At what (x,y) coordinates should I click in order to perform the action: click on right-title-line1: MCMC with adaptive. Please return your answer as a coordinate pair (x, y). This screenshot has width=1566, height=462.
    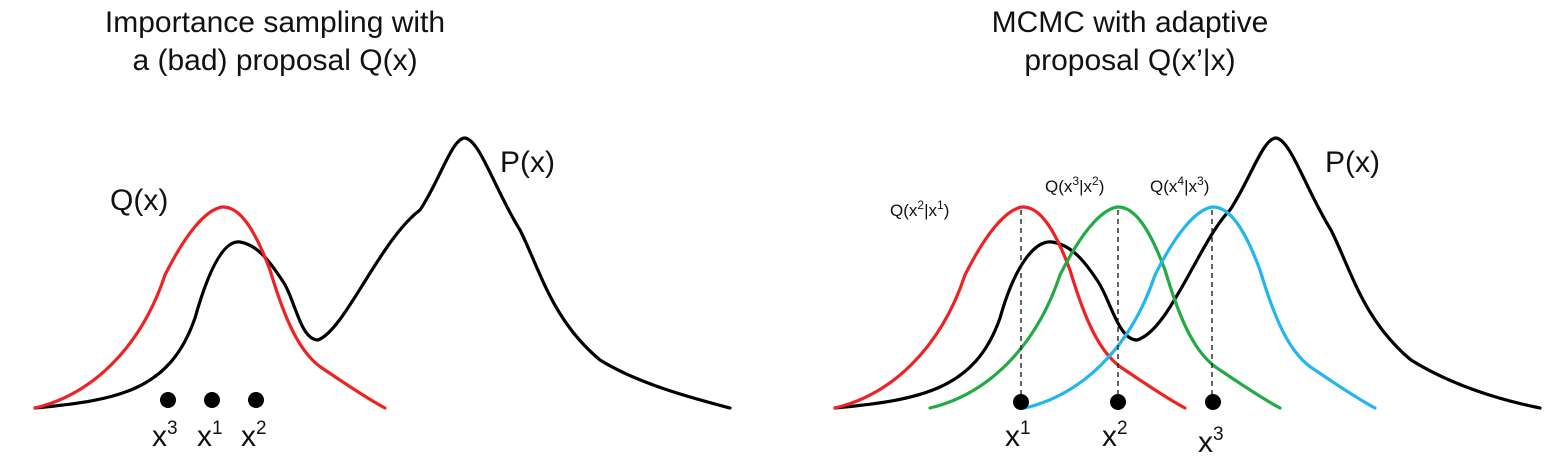
    Looking at the image, I should click on (1130, 22).